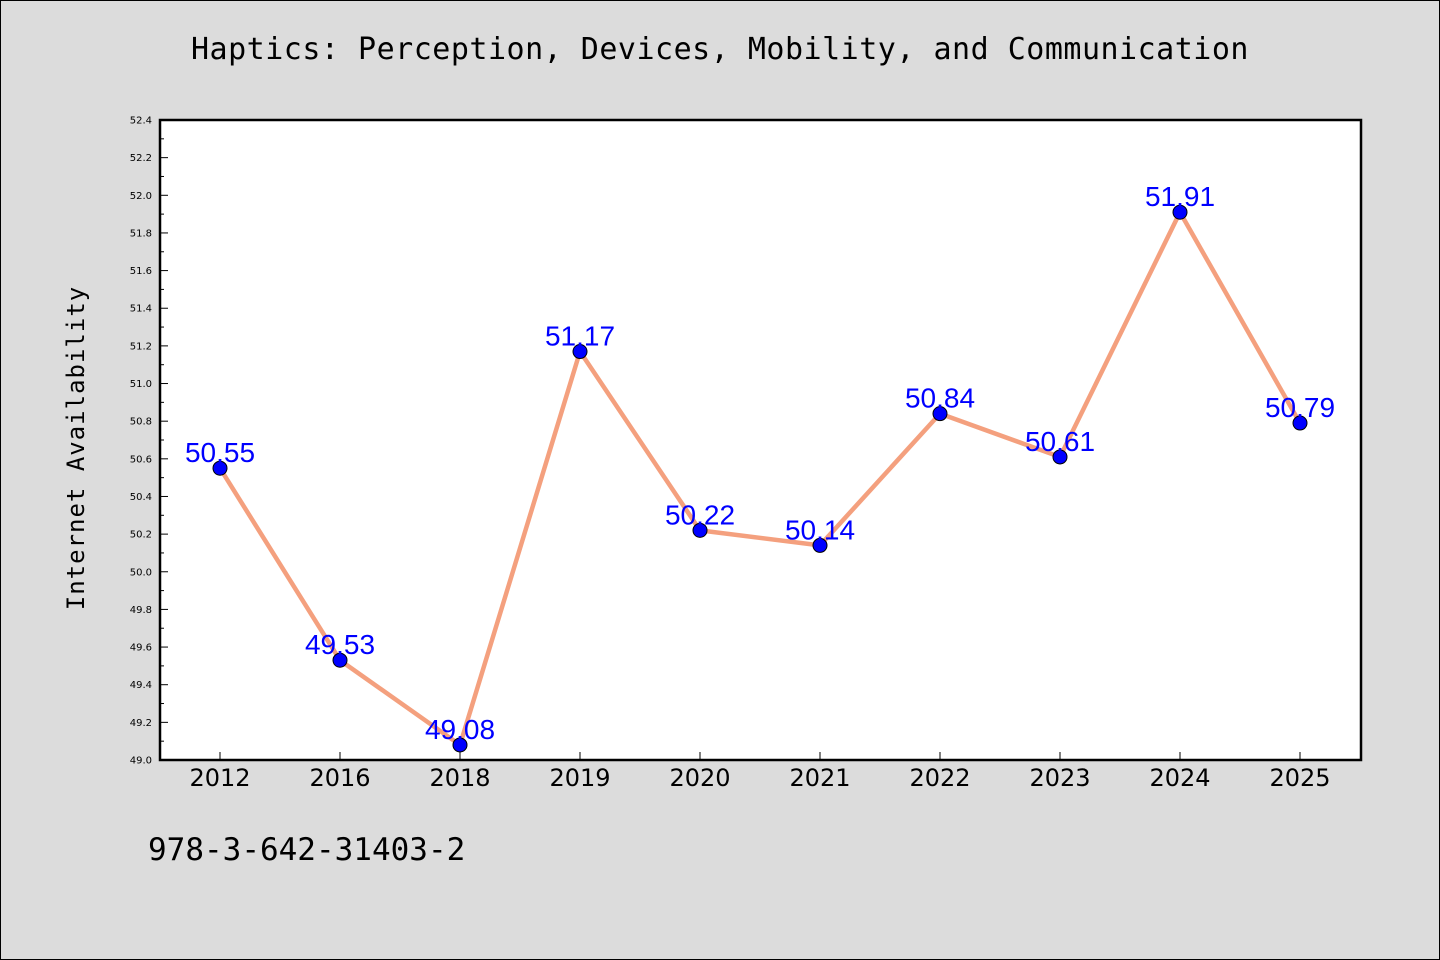 This screenshot has height=960, width=1440. Describe the element at coordinates (1179, 778) in the screenshot. I see `x-tick-label: 2024` at that location.